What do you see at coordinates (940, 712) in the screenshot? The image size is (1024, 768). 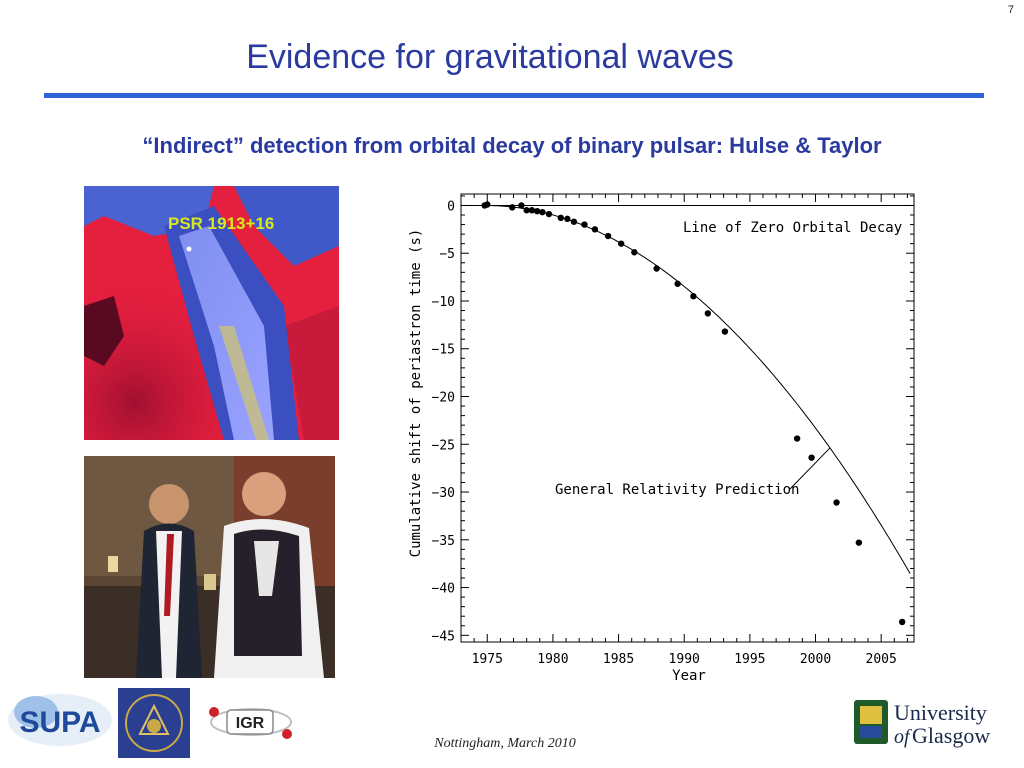 I see `glasgow-text-university: University` at bounding box center [940, 712].